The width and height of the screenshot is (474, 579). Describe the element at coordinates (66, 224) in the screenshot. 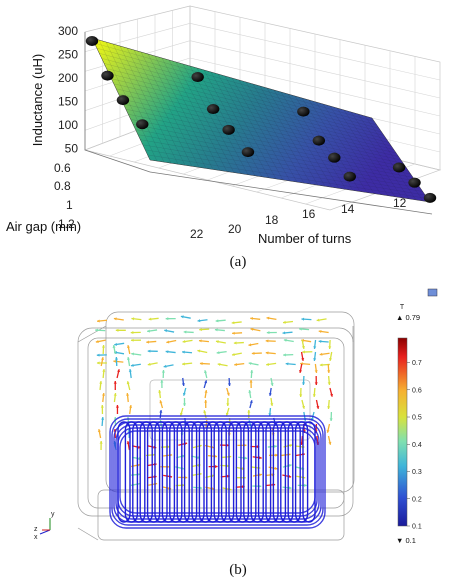

I see `y-tick-label: 1.2` at that location.